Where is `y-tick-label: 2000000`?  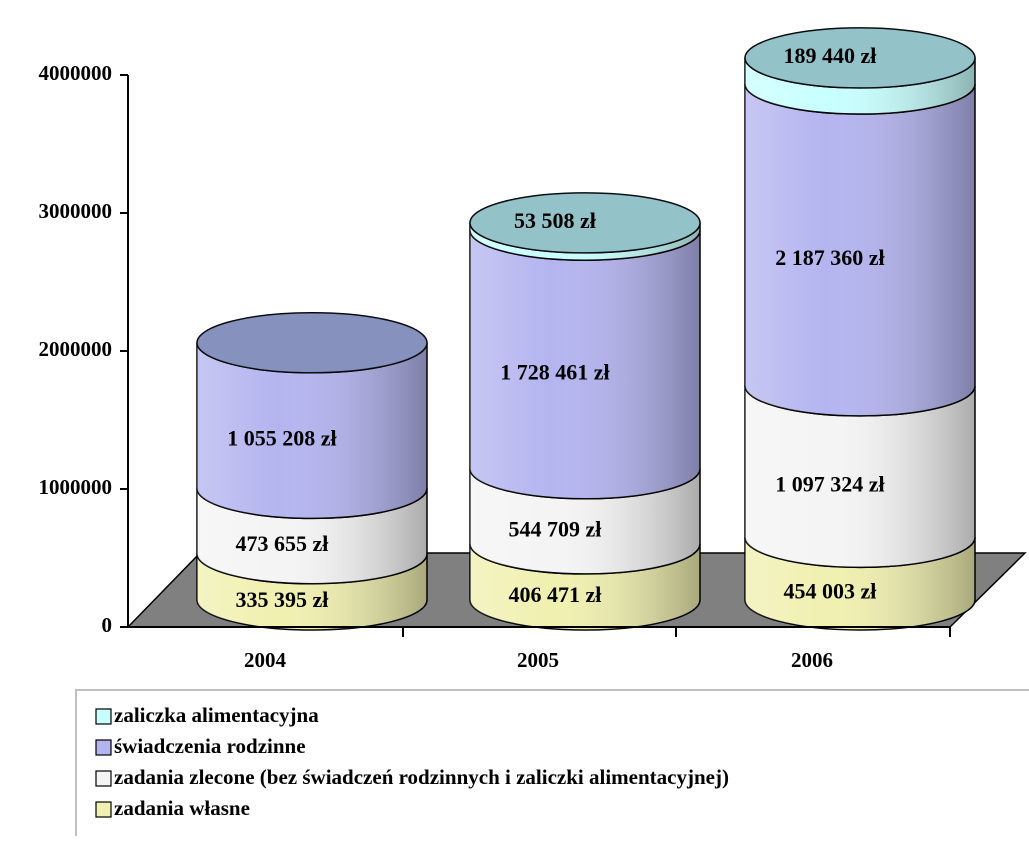
y-tick-label: 2000000 is located at coordinates (76, 349).